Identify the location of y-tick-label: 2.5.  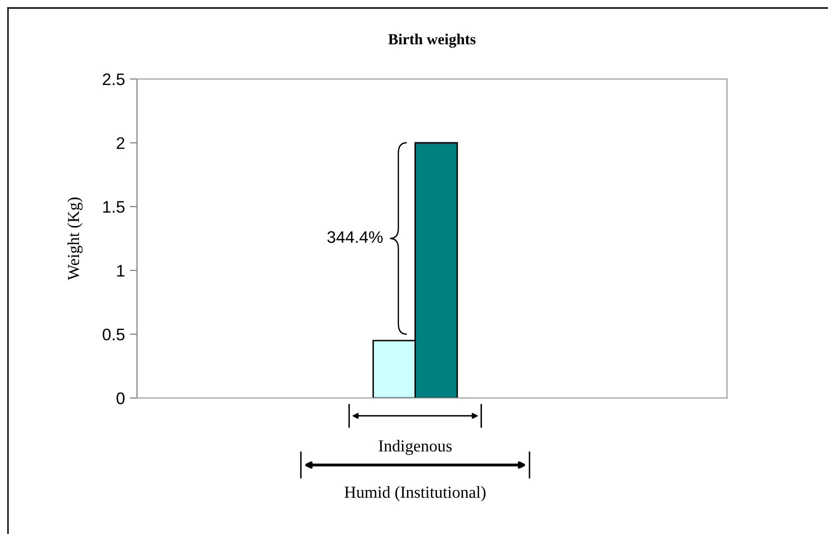
(113, 79).